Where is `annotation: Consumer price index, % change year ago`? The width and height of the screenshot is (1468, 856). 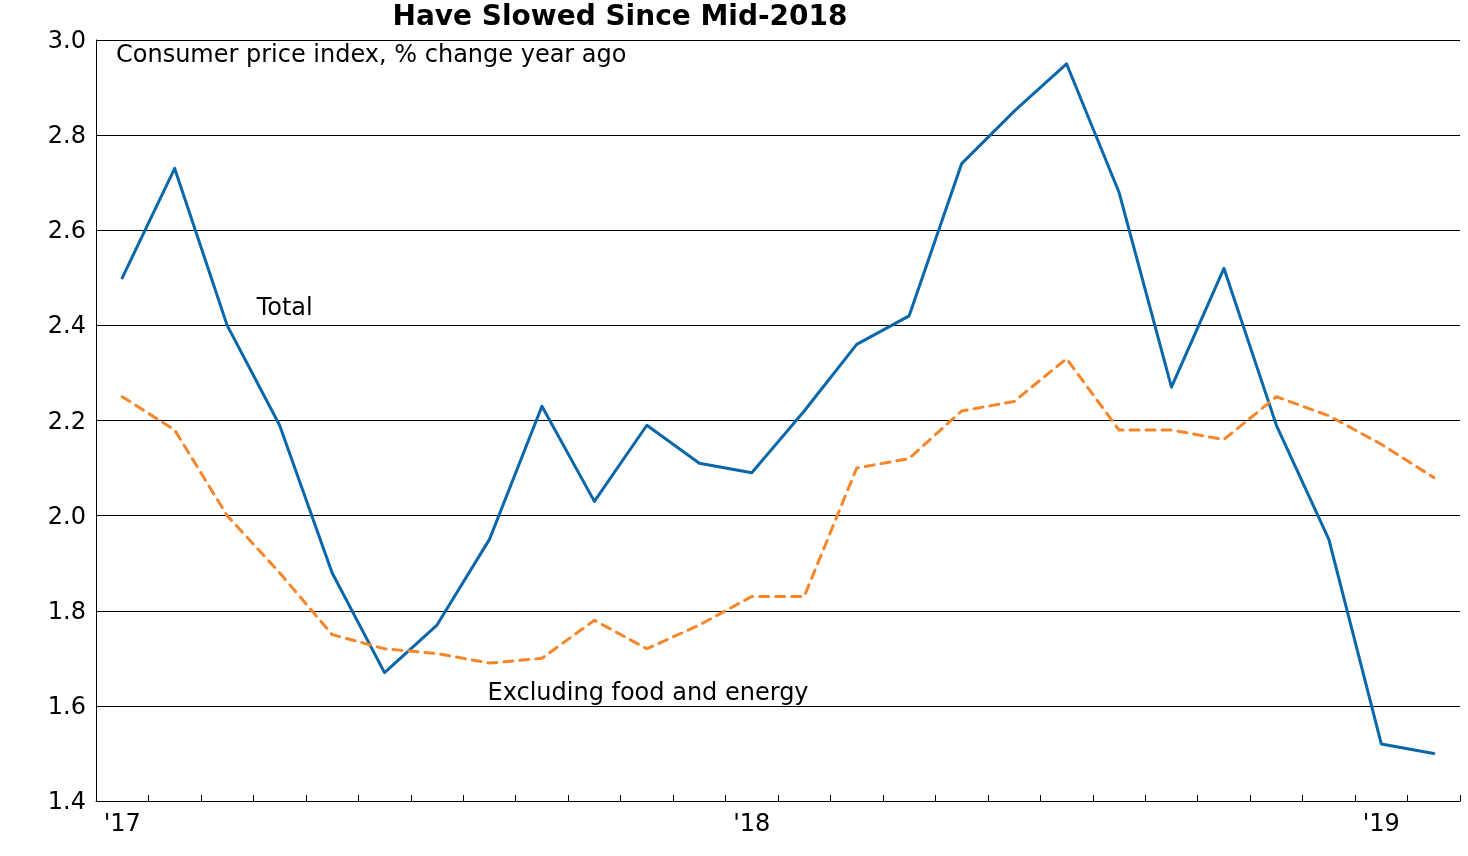
annotation: Consumer price index, % change year ago is located at coordinates (371, 54).